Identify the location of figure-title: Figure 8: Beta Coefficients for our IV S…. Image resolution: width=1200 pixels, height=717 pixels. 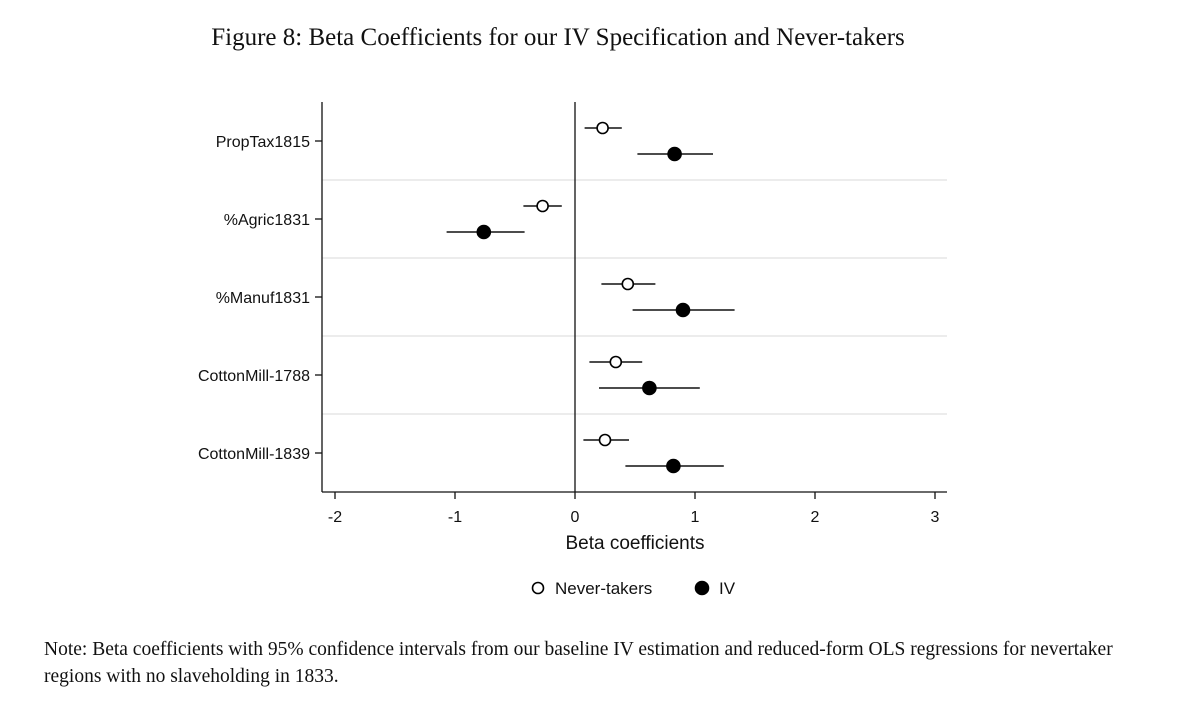
(558, 37).